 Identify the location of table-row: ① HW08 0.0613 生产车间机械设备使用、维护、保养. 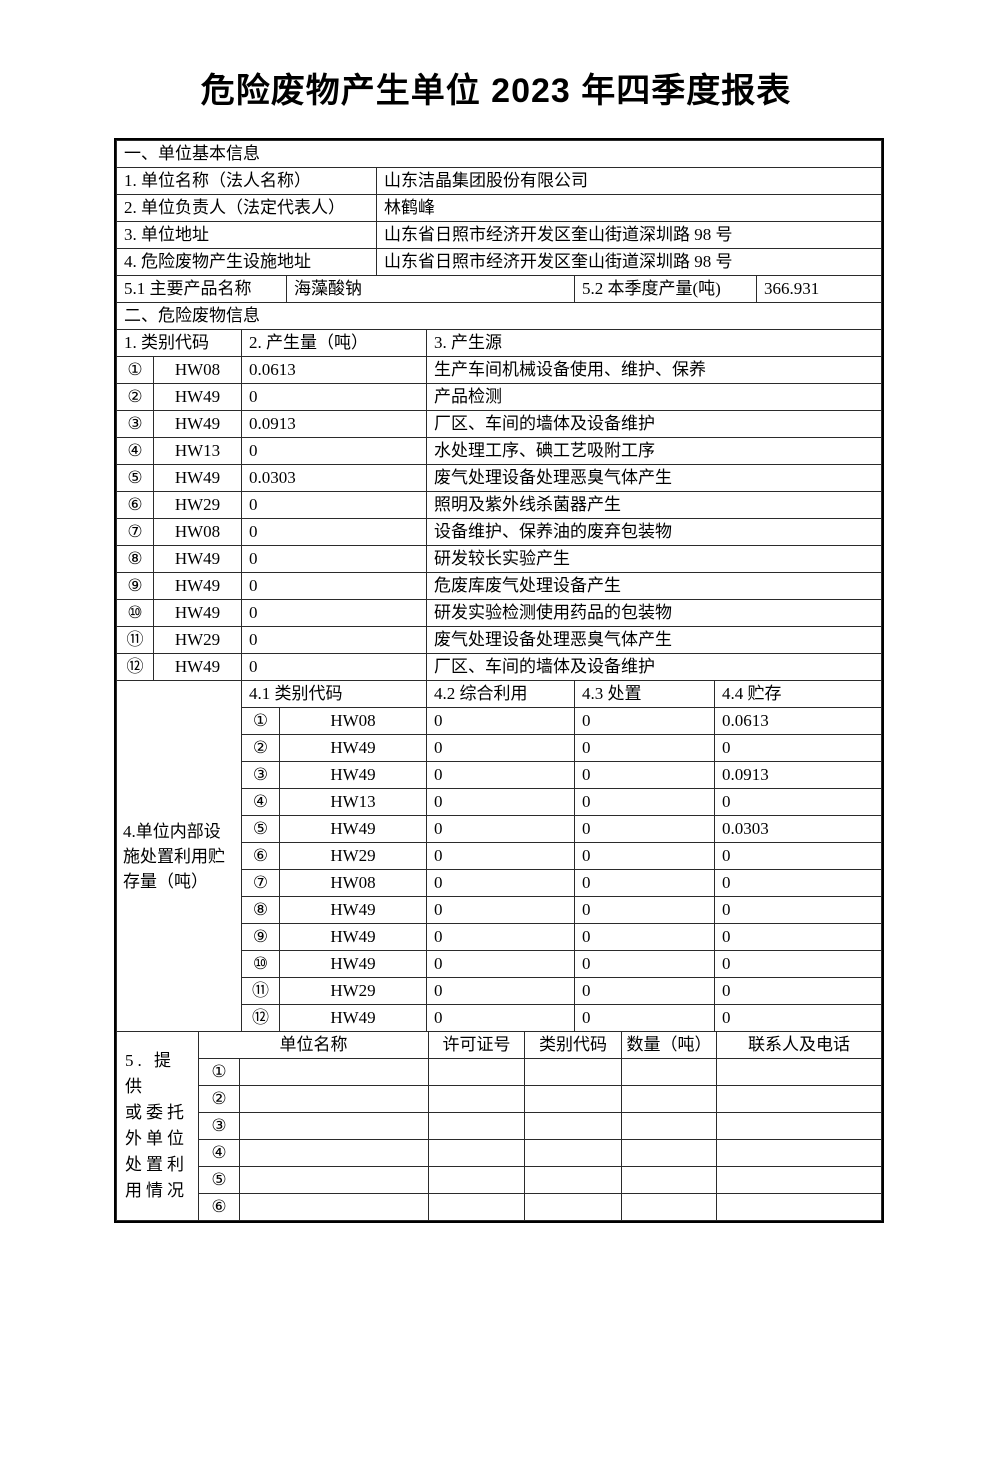
(499, 370).